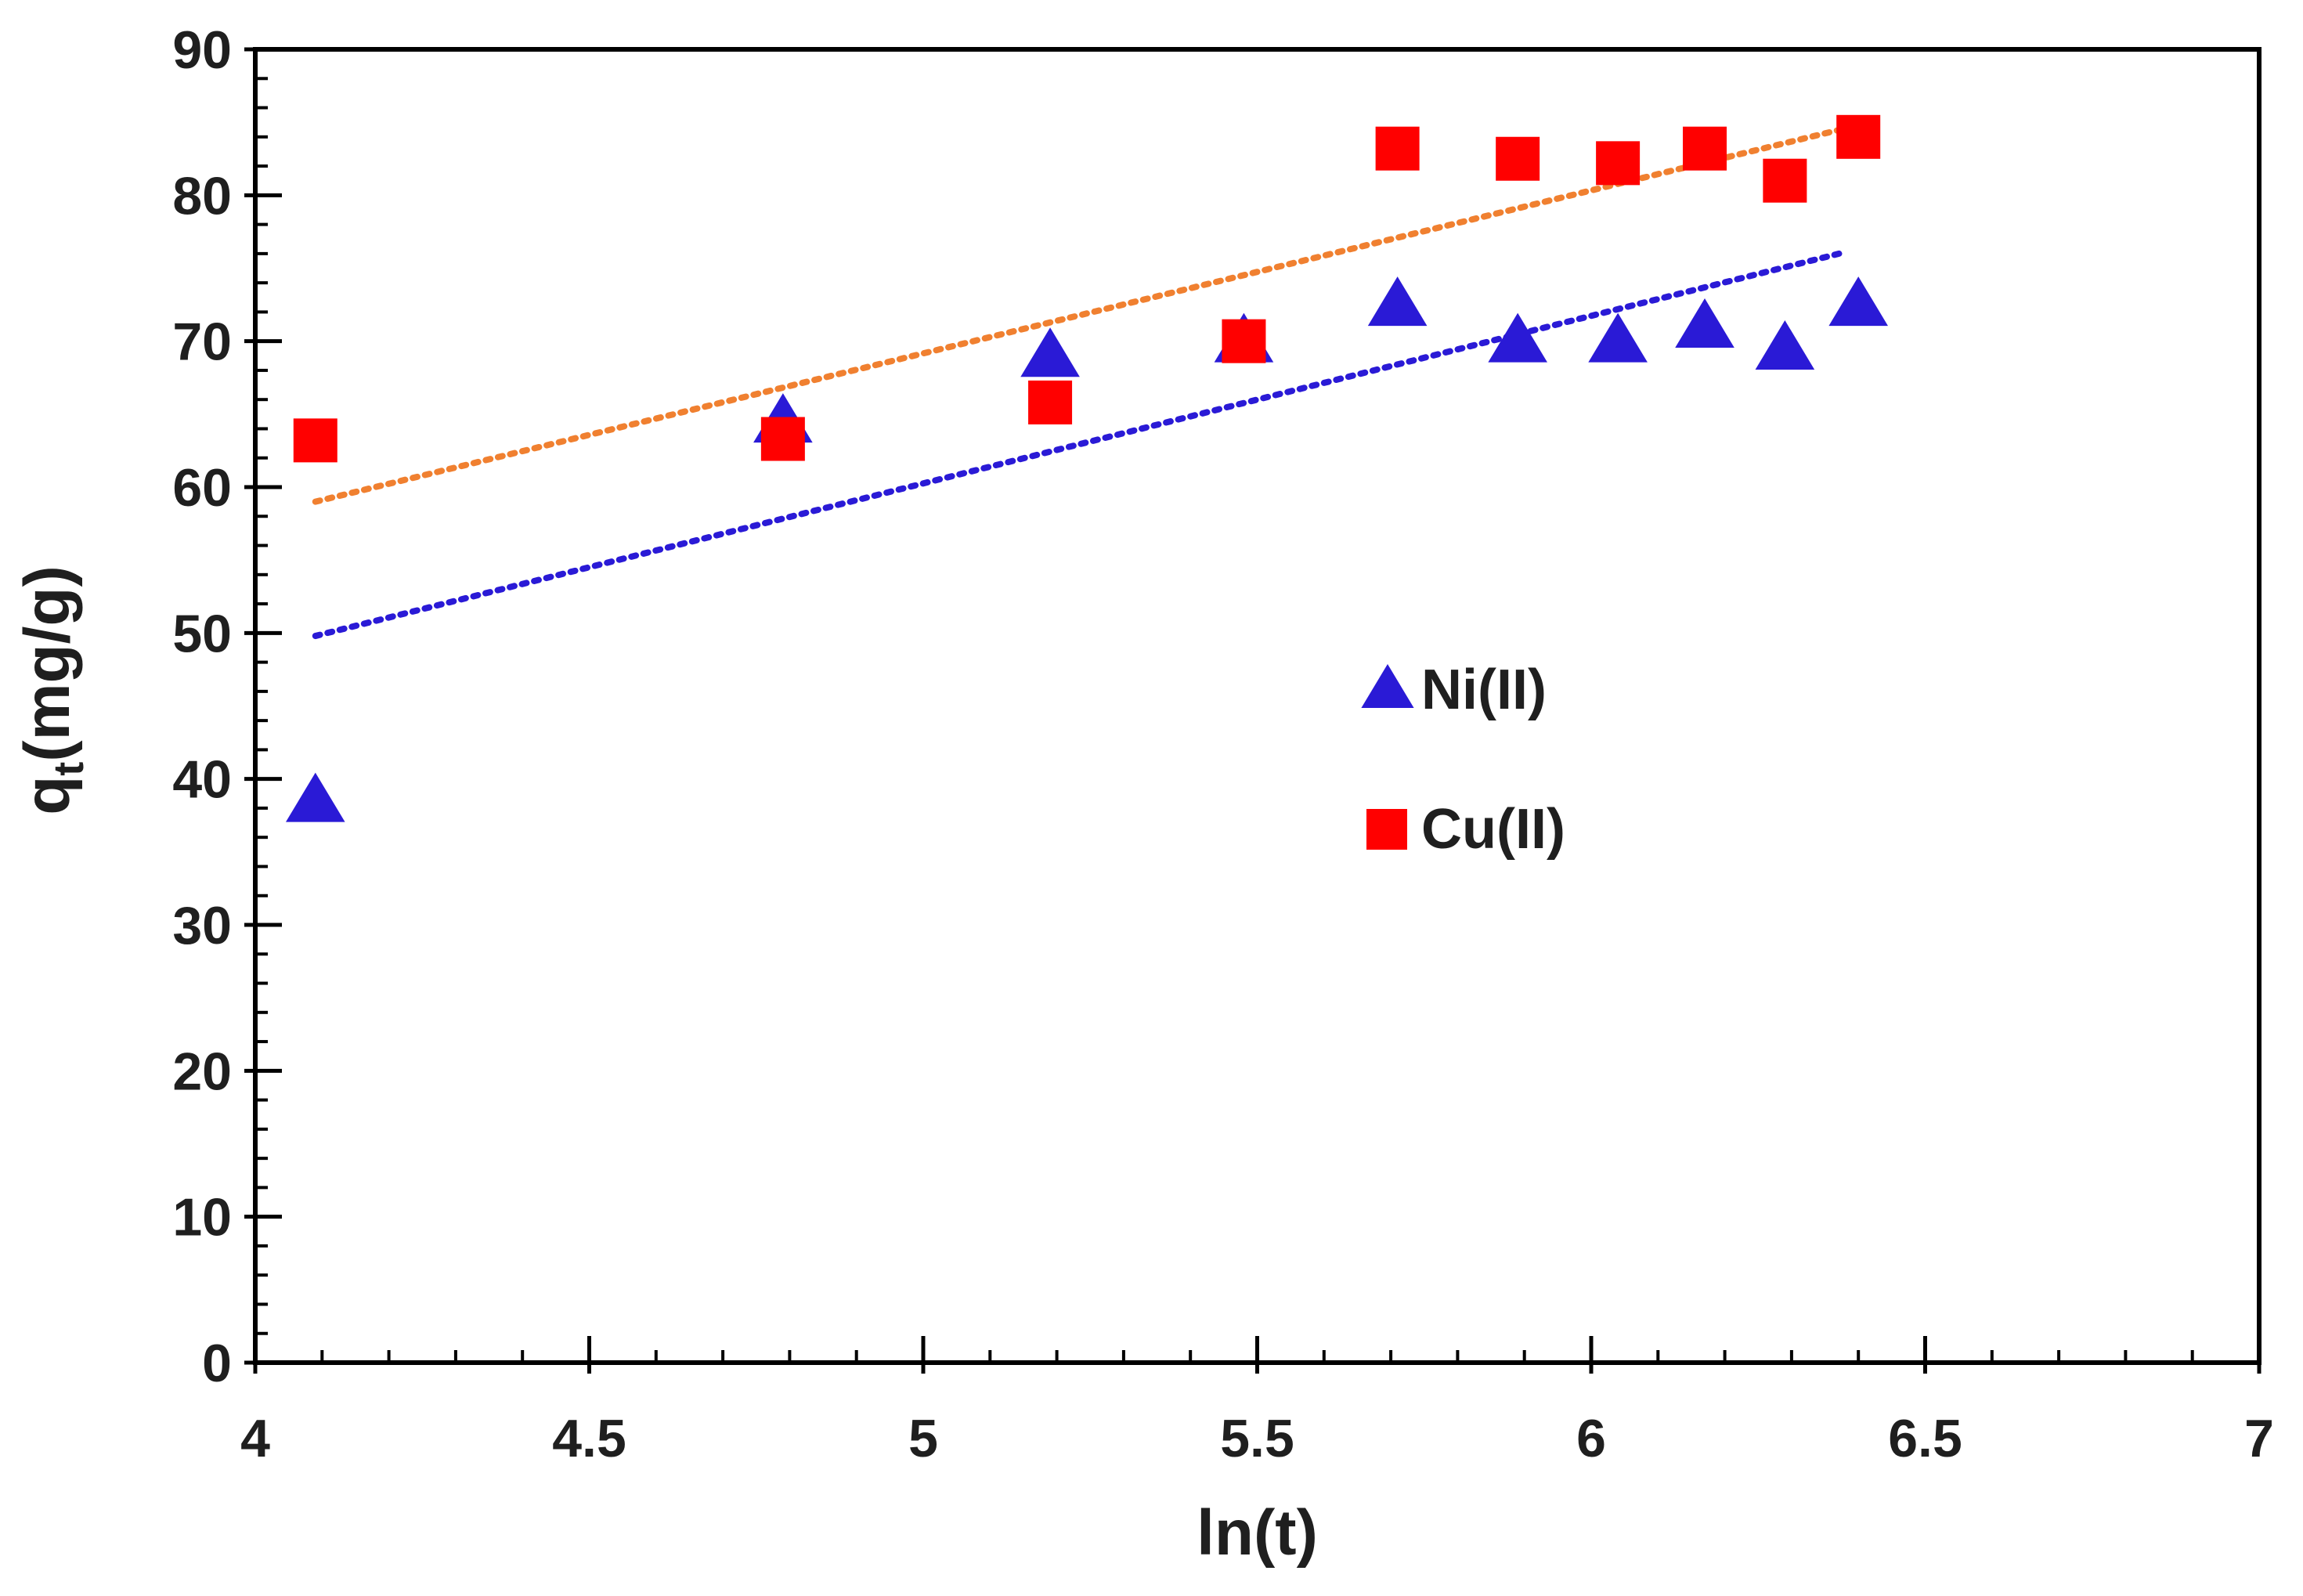 This screenshot has height=1596, width=2303. I want to click on legend: Ni(II) Cu(II), so click(1463, 760).